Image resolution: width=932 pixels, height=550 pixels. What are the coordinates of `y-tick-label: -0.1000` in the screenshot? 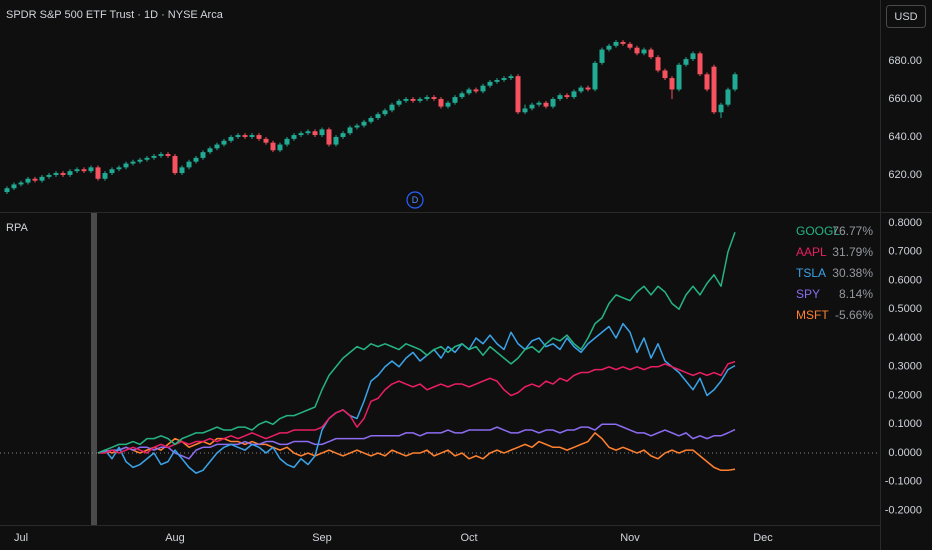 It's located at (903, 482).